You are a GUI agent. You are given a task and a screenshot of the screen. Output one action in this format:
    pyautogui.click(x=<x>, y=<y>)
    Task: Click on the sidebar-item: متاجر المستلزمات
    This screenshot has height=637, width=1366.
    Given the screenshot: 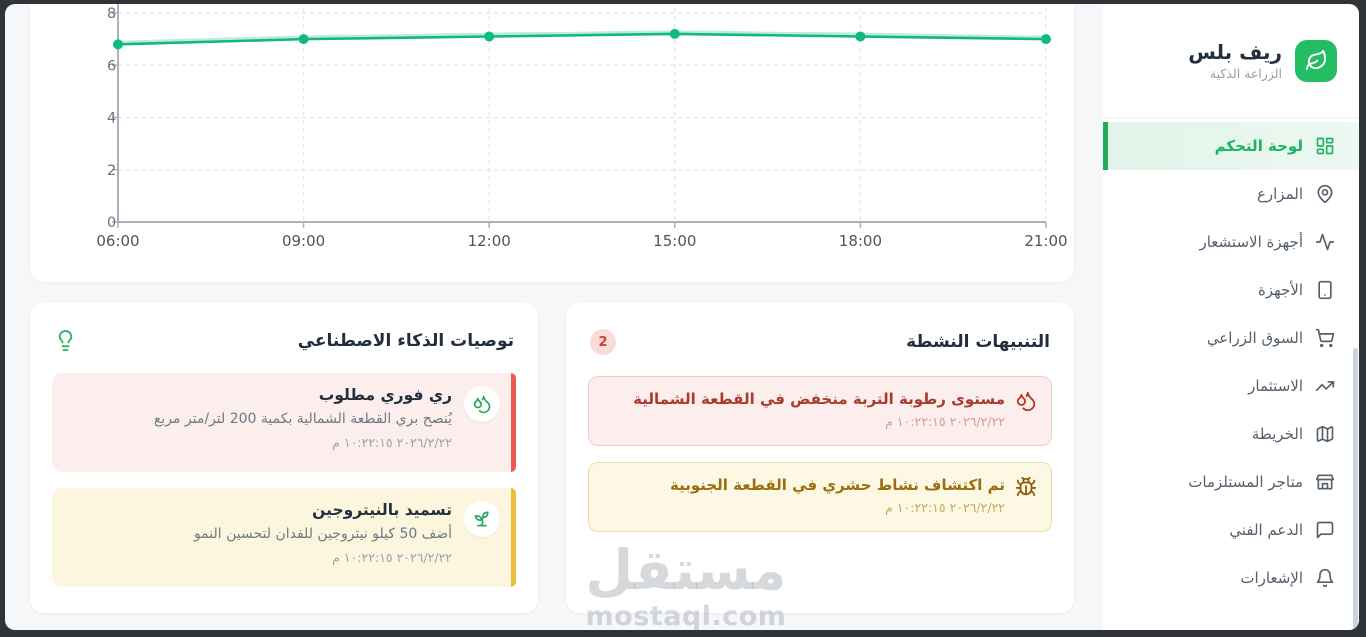 What is the action you would take?
    pyautogui.click(x=1231, y=482)
    